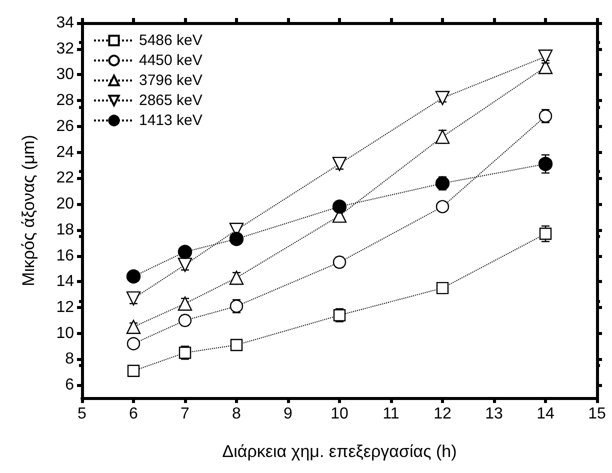  Describe the element at coordinates (391, 414) in the screenshot. I see `x-tick-label: 11` at that location.